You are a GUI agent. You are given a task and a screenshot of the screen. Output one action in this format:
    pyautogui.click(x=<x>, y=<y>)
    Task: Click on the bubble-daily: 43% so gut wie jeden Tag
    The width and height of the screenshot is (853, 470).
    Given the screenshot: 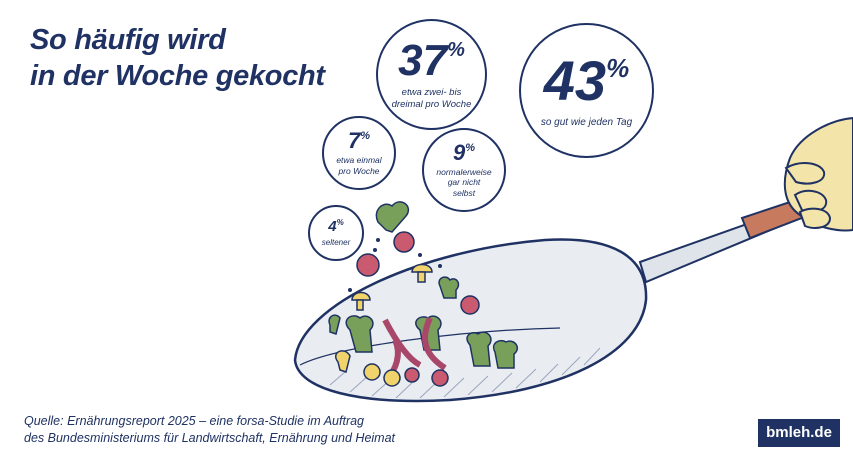 What is the action you would take?
    pyautogui.click(x=586, y=90)
    